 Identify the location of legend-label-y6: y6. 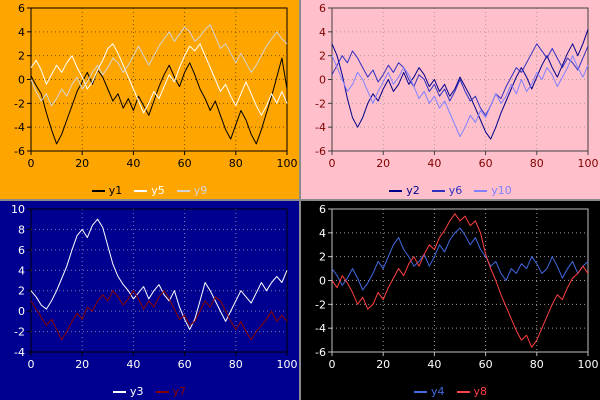
(455, 190).